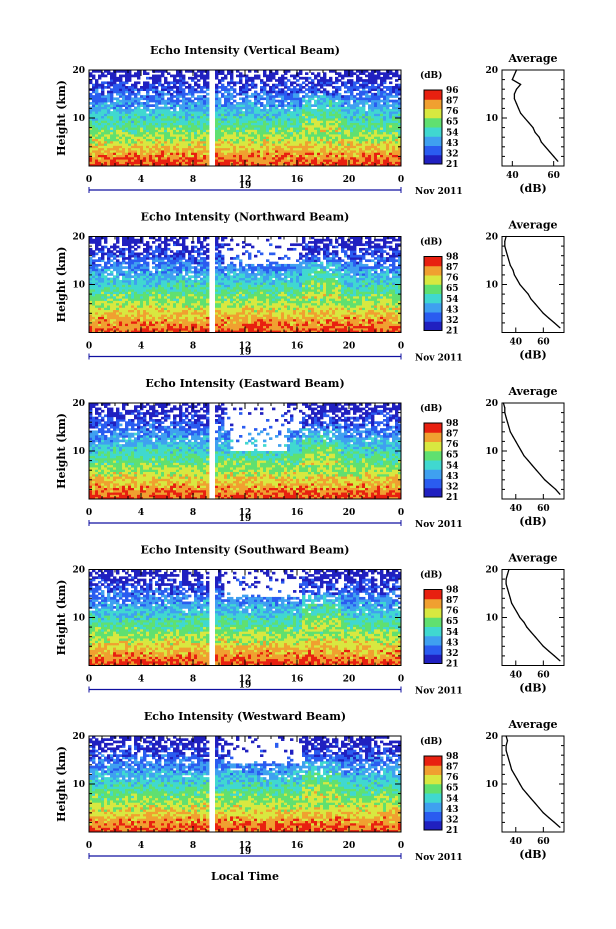  What do you see at coordinates (516, 89) in the screenshot?
I see `profile-point` at bounding box center [516, 89].